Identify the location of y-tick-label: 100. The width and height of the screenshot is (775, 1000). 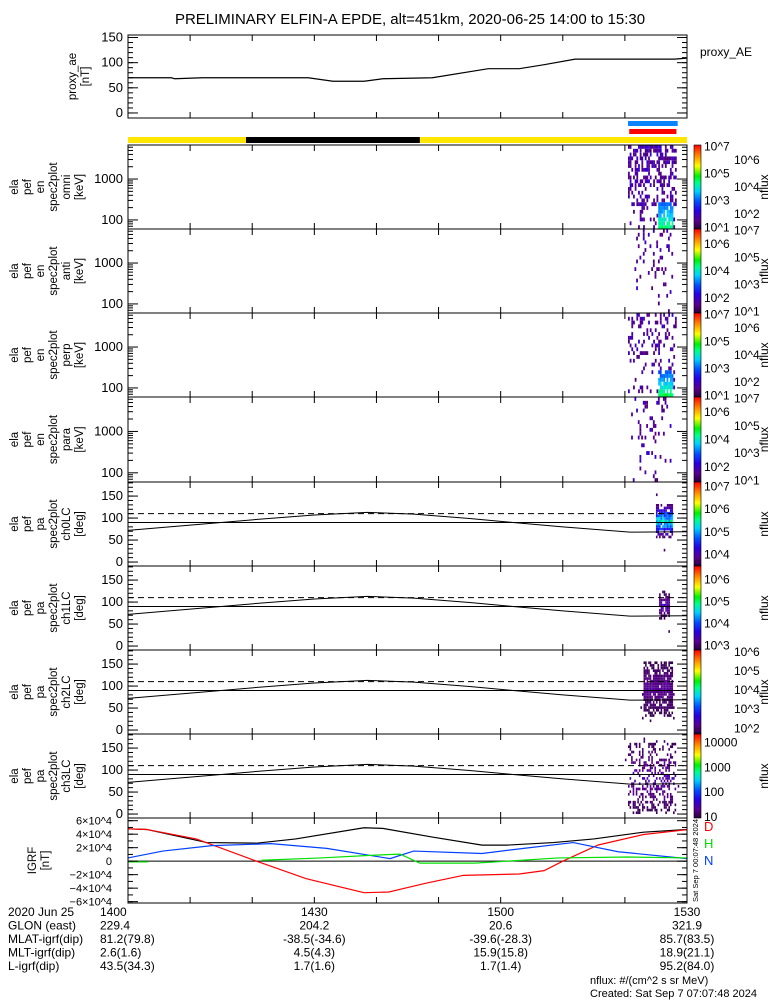
(112, 769).